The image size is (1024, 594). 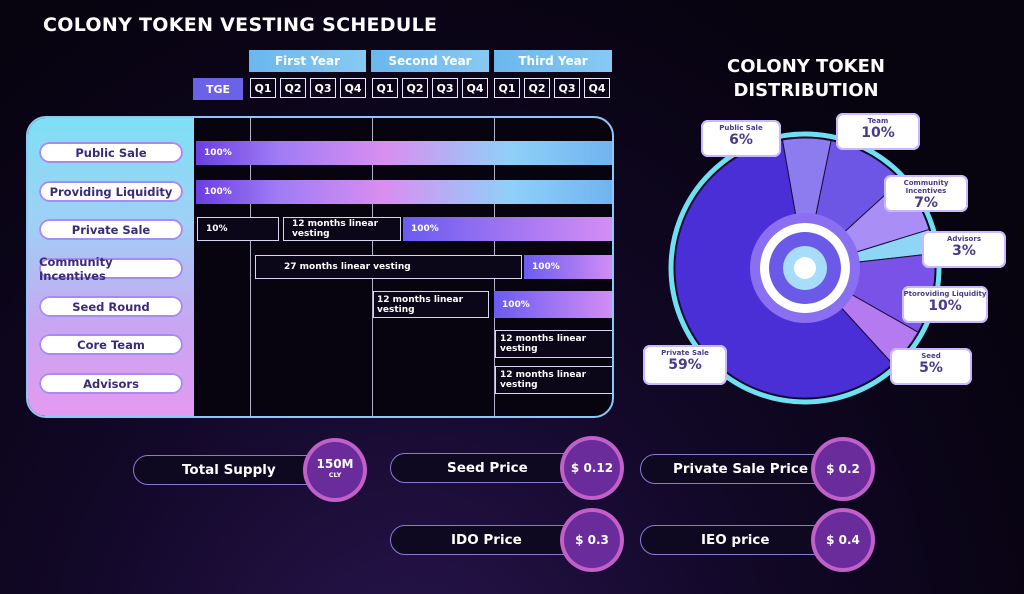 What do you see at coordinates (878, 121) in the screenshot?
I see `callout-label: Team` at bounding box center [878, 121].